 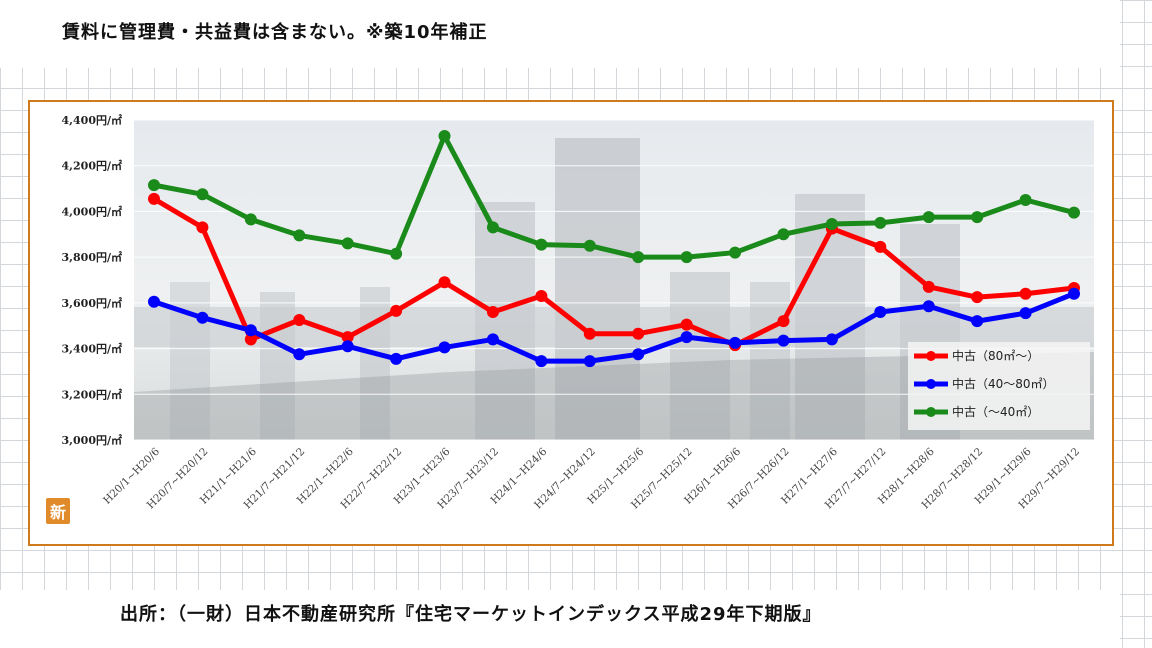 I want to click on series-0000ff, so click(x=614, y=327).